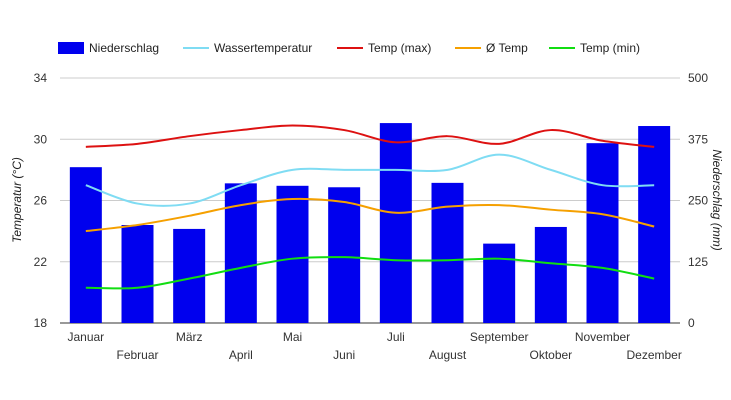 This screenshot has height=400, width=731. What do you see at coordinates (610, 48) in the screenshot?
I see `legend-label: Temp (min)` at bounding box center [610, 48].